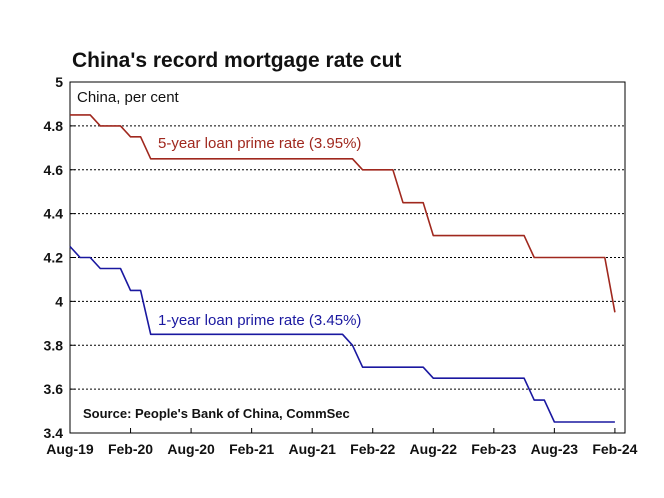  I want to click on y-tick-label: 4.6, so click(54, 170).